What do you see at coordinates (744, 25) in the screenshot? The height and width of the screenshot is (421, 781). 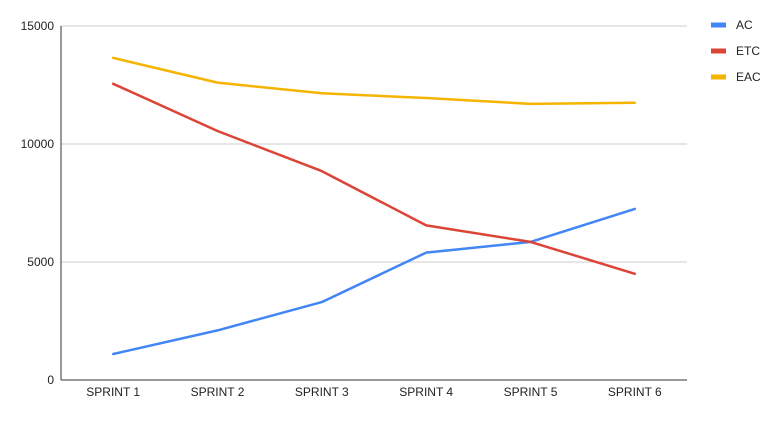 I see `legend-label: AC` at bounding box center [744, 25].